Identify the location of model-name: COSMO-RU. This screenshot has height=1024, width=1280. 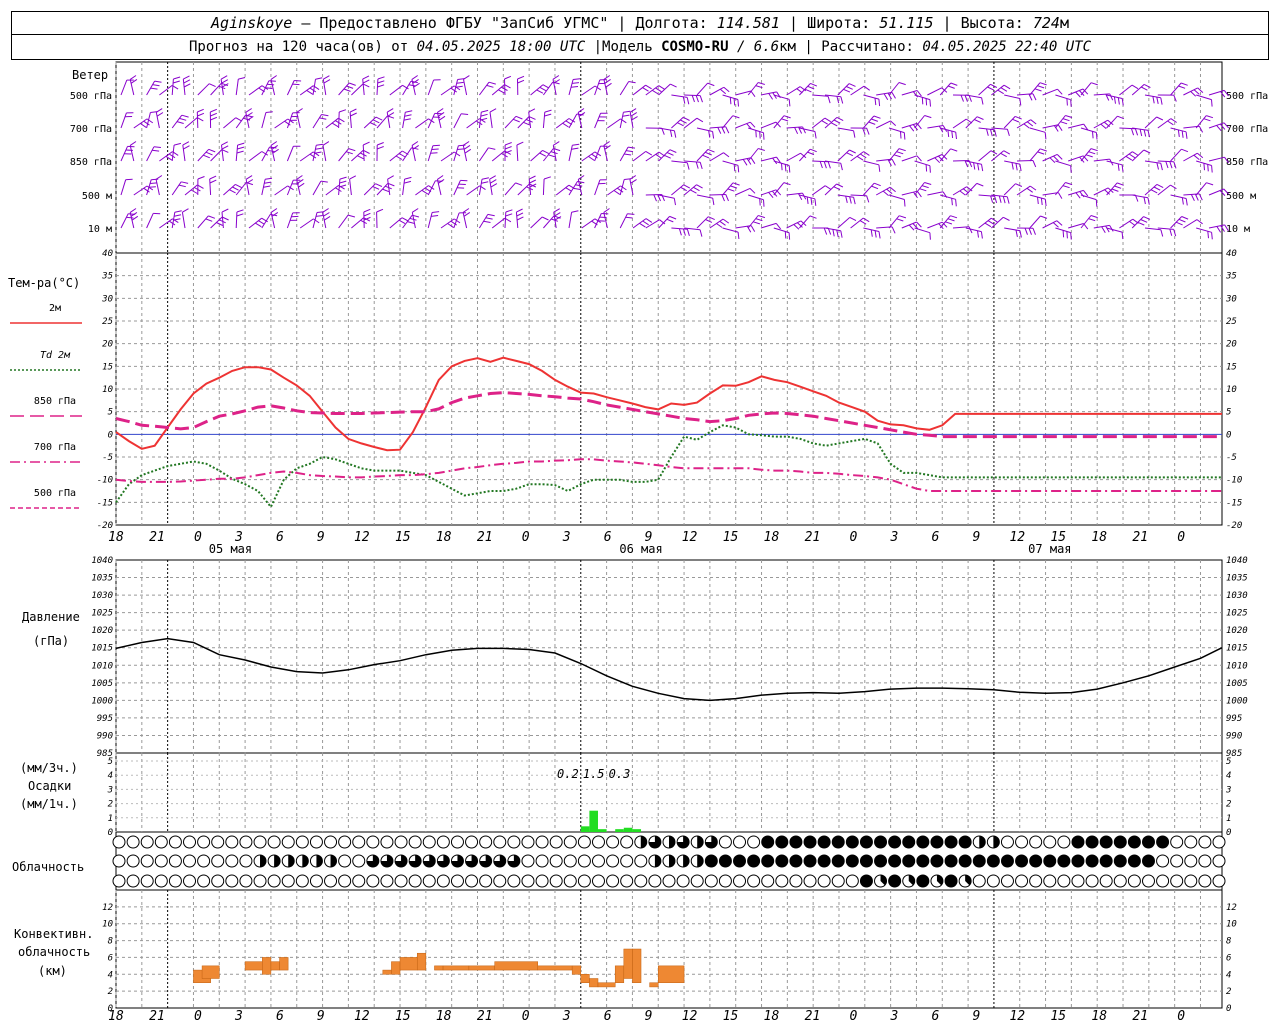
(695, 47).